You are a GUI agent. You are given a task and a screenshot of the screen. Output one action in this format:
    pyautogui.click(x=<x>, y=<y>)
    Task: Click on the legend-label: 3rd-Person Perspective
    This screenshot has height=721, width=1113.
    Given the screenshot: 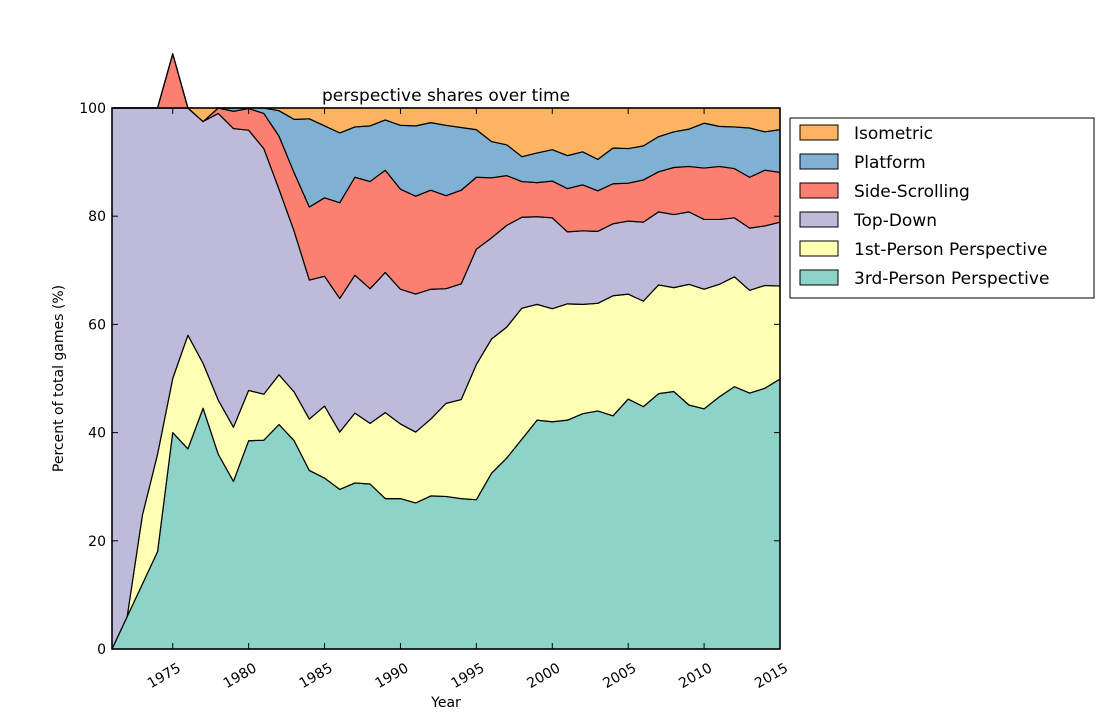 What is the action you would take?
    pyautogui.click(x=951, y=279)
    